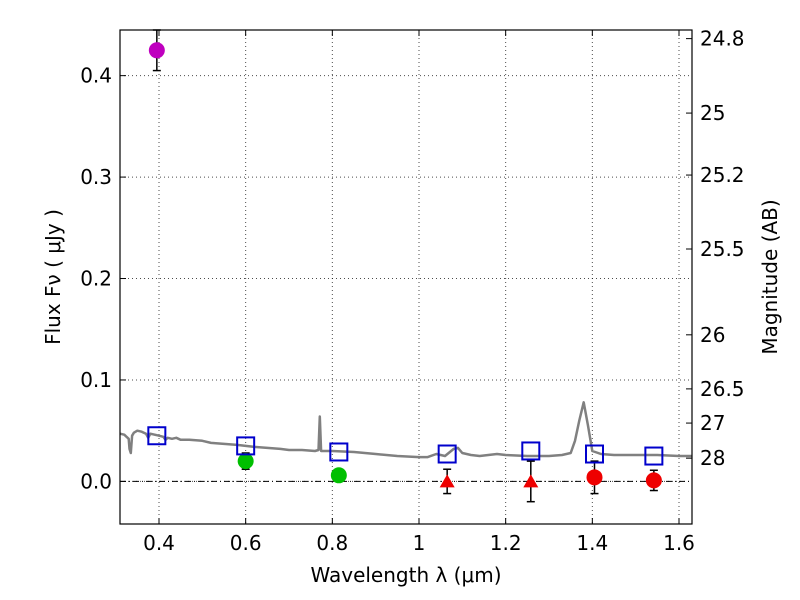 This screenshot has width=800, height=600. What do you see at coordinates (722, 249) in the screenshot?
I see `right-tick-label: 25.5` at bounding box center [722, 249].